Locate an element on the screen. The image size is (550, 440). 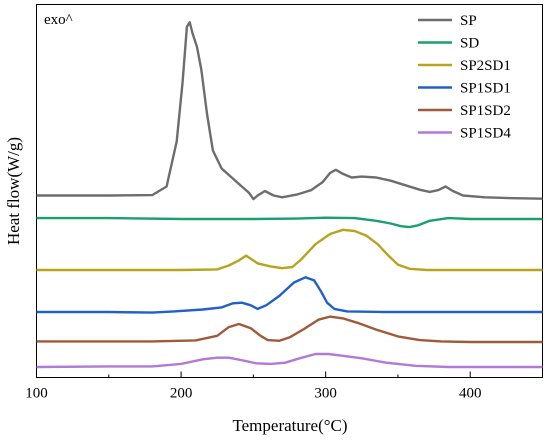
legend-label-sp1sd2: SP1SD2 is located at coordinates (485, 111).